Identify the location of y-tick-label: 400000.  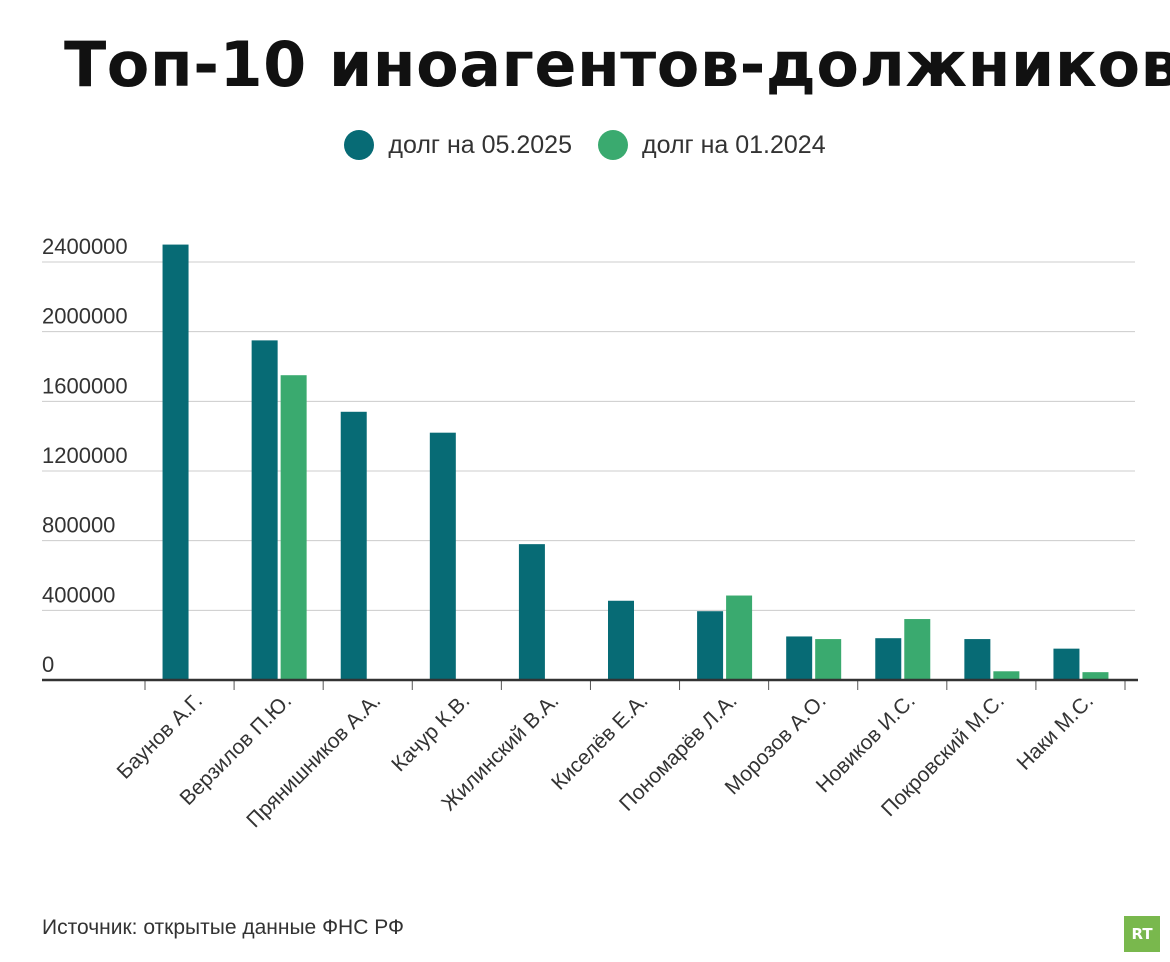
(78, 594).